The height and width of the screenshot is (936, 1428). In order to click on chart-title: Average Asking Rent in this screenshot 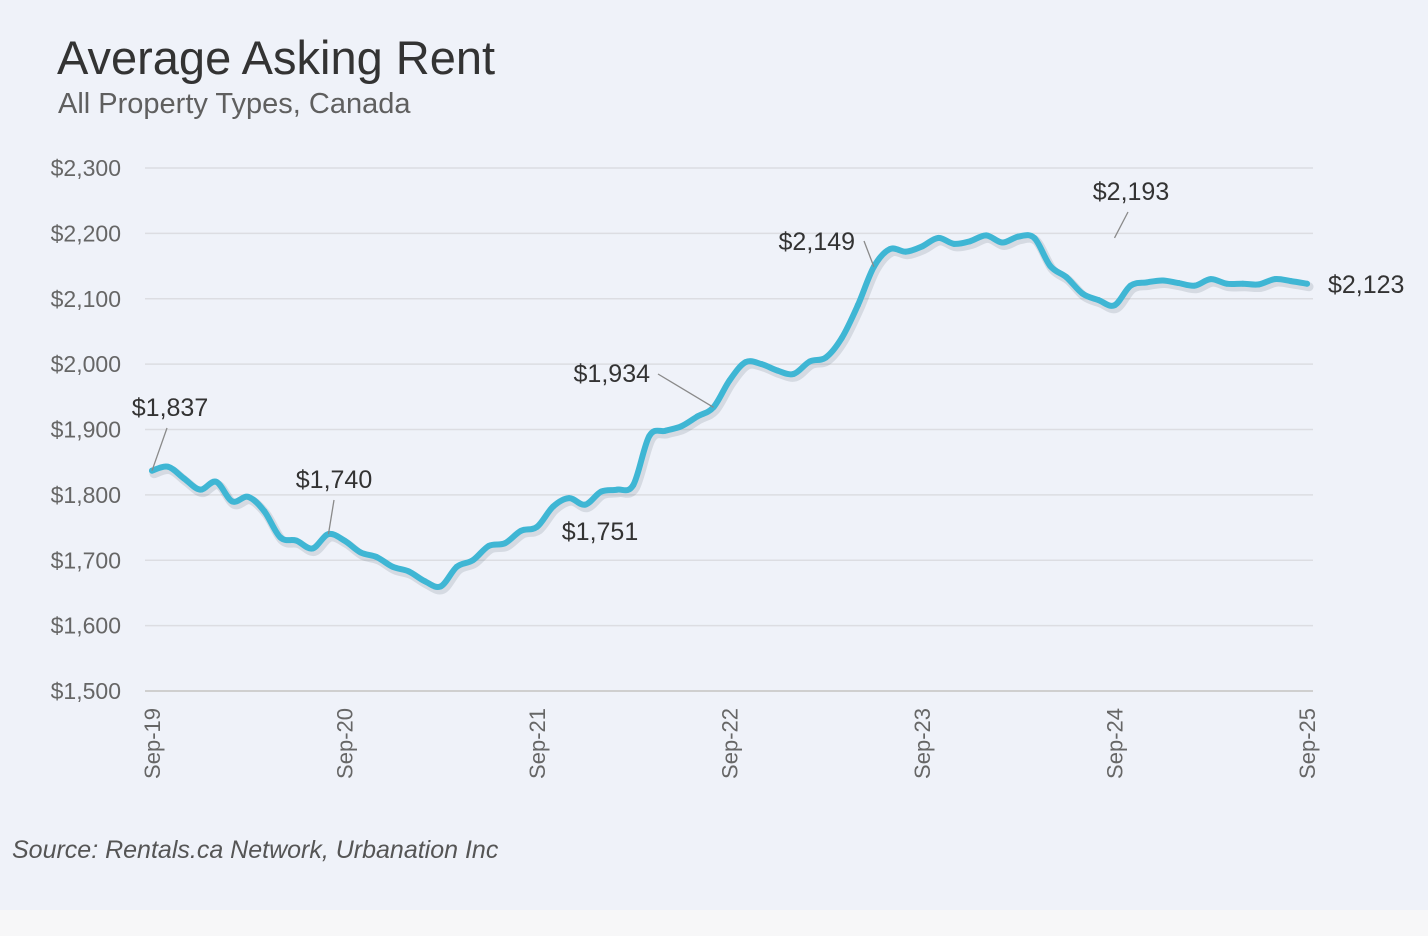, I will do `click(276, 57)`.